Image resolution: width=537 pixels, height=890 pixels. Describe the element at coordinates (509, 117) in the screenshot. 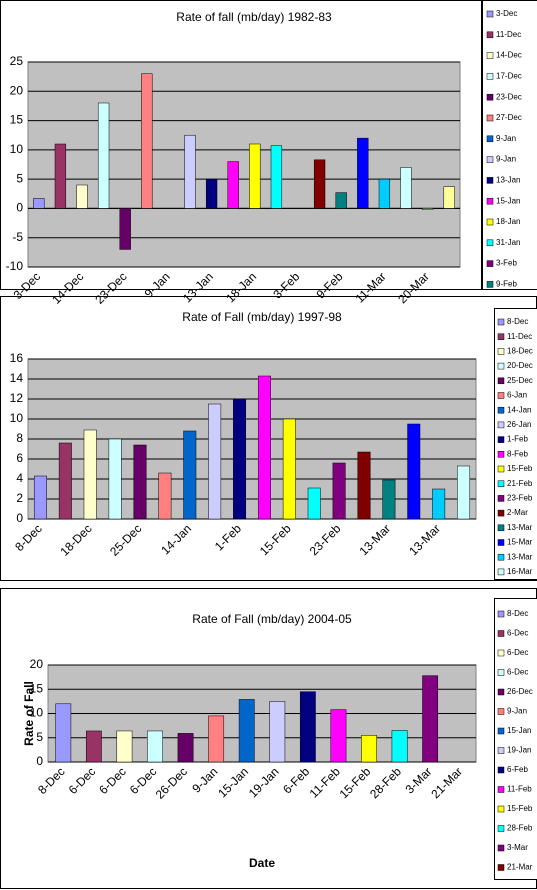

I see `legend-label: 27-Dec` at that location.